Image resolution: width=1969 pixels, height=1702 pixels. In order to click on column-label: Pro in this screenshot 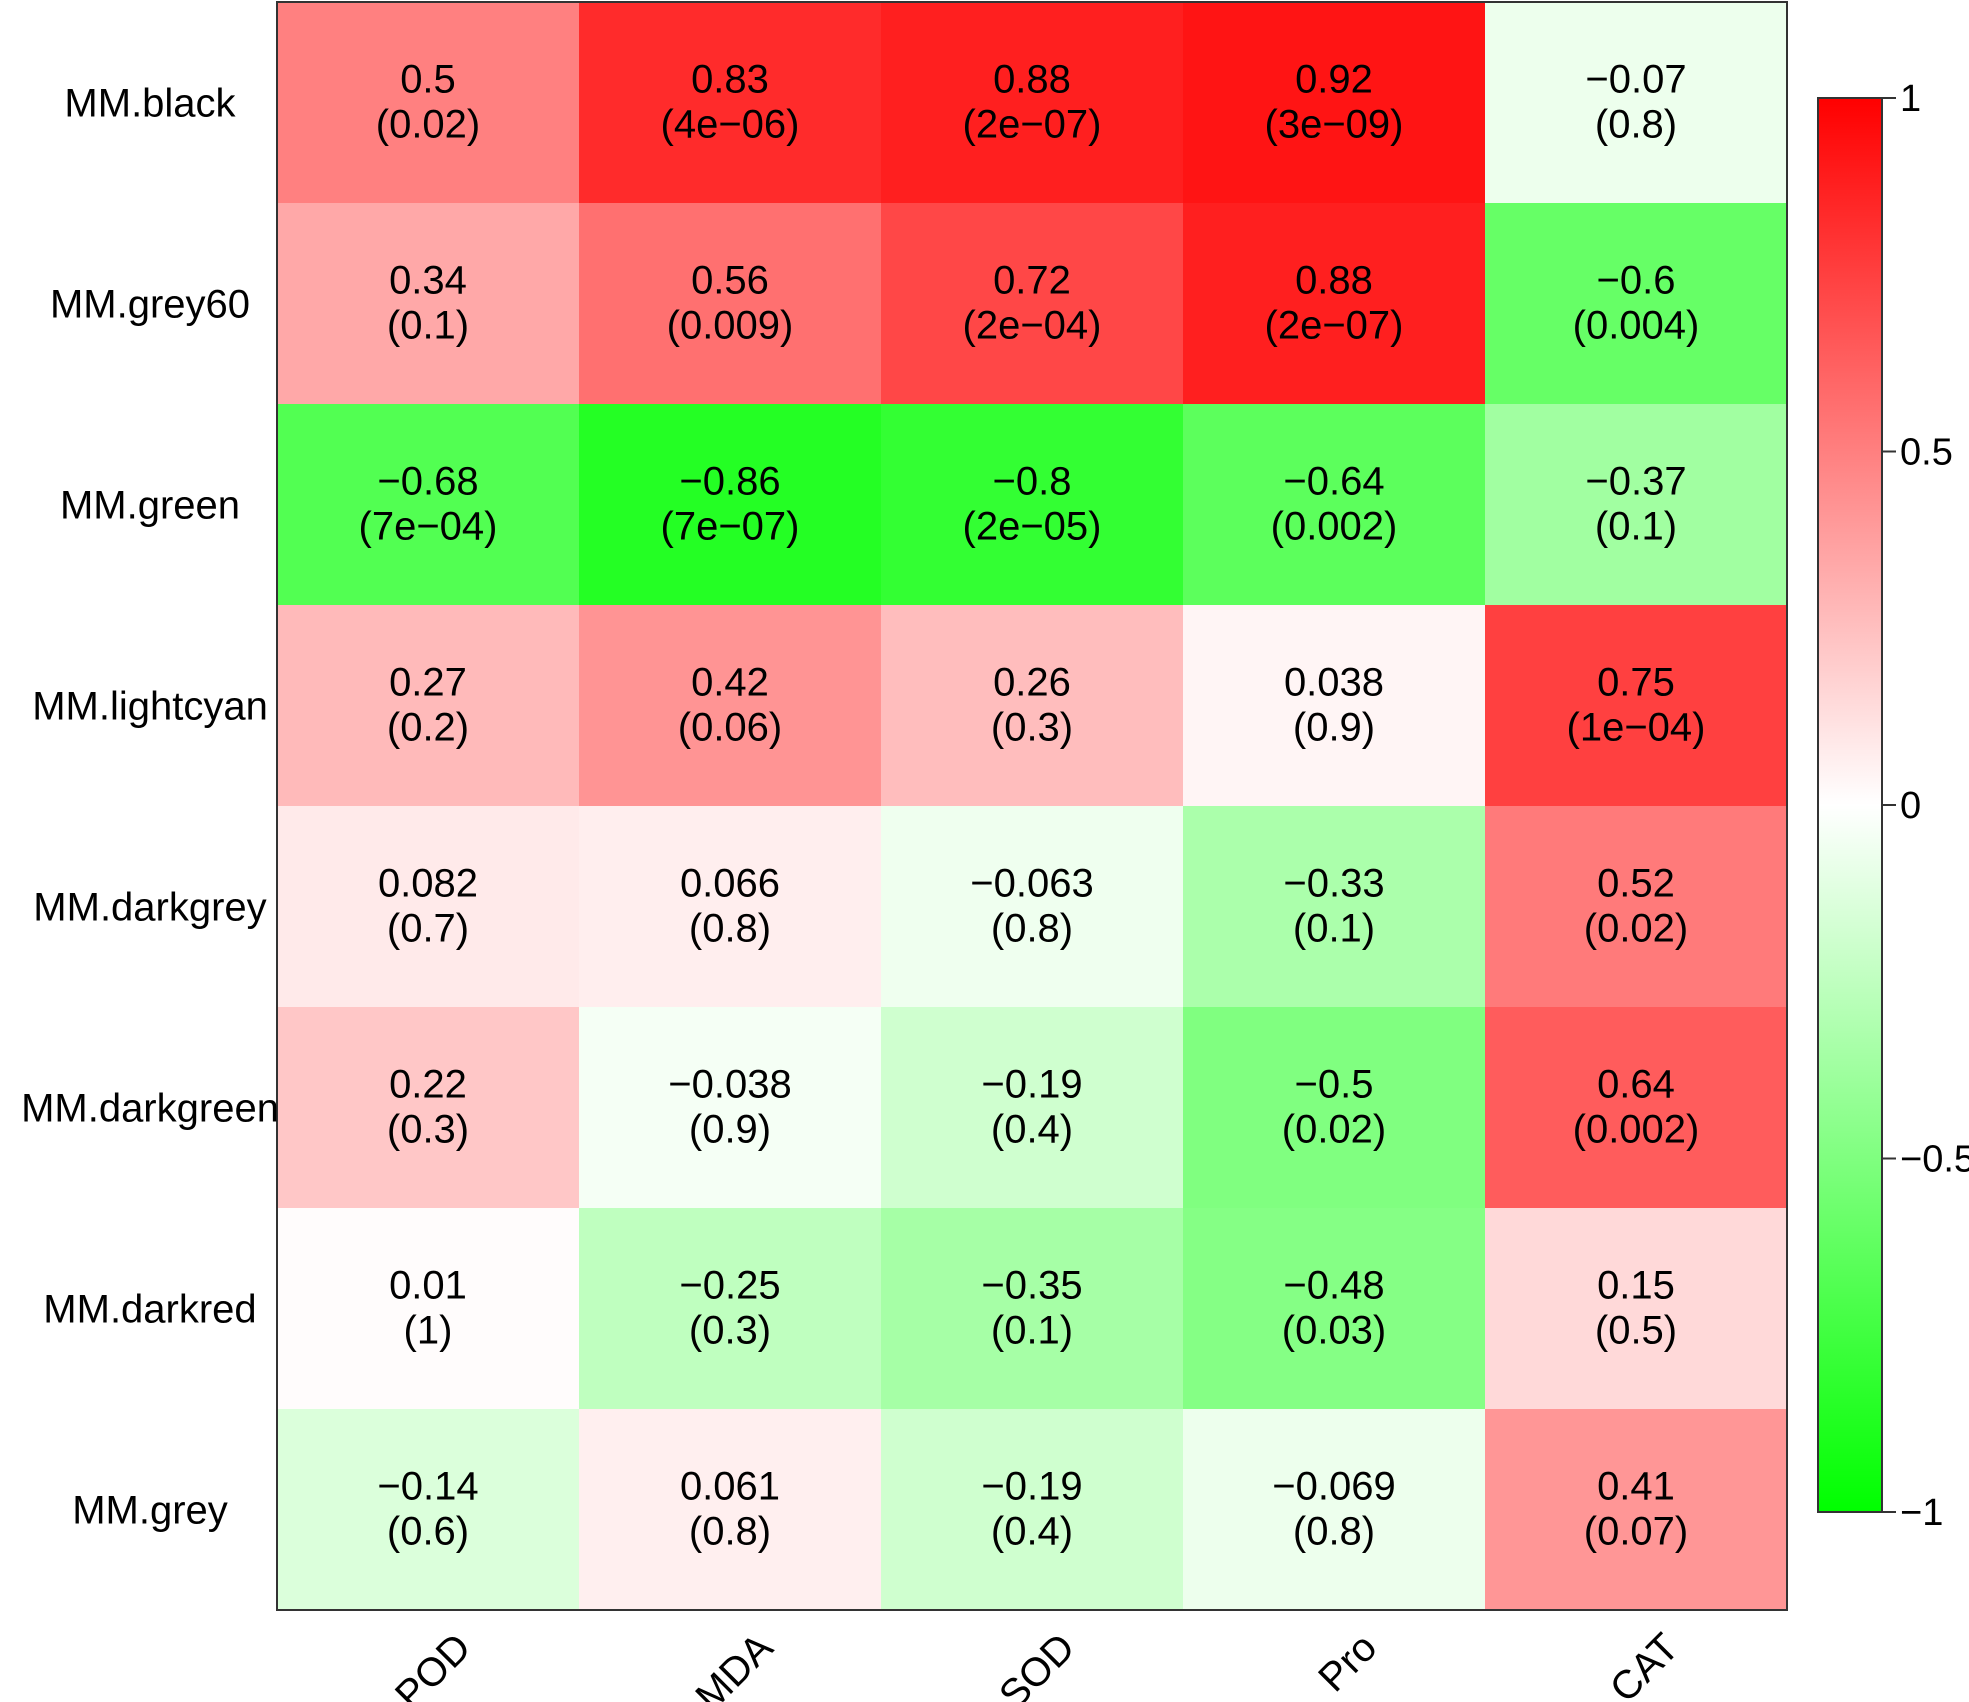, I will do `click(1347, 1662)`.